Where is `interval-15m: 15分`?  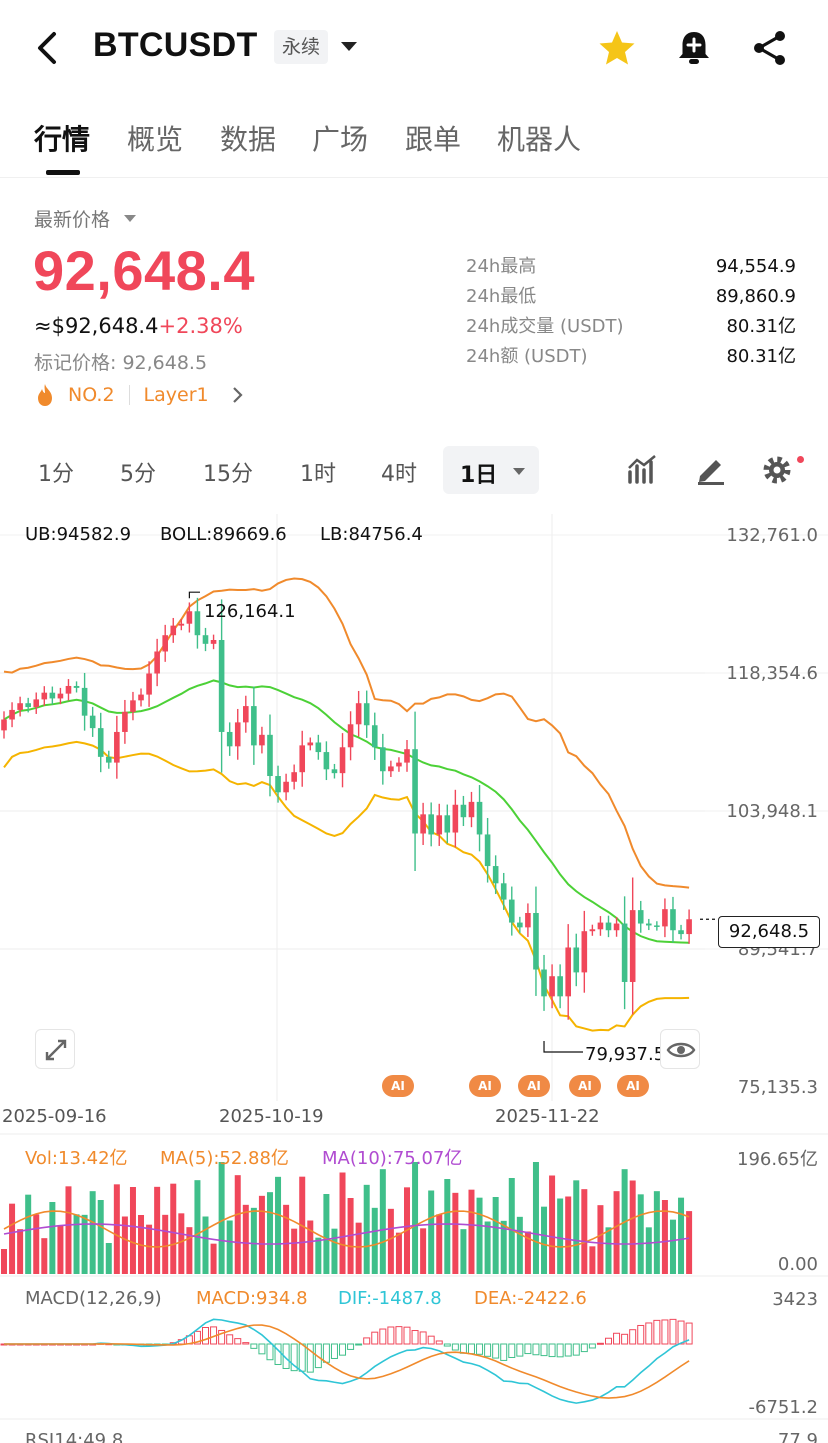
interval-15m: 15分 is located at coordinates (228, 474).